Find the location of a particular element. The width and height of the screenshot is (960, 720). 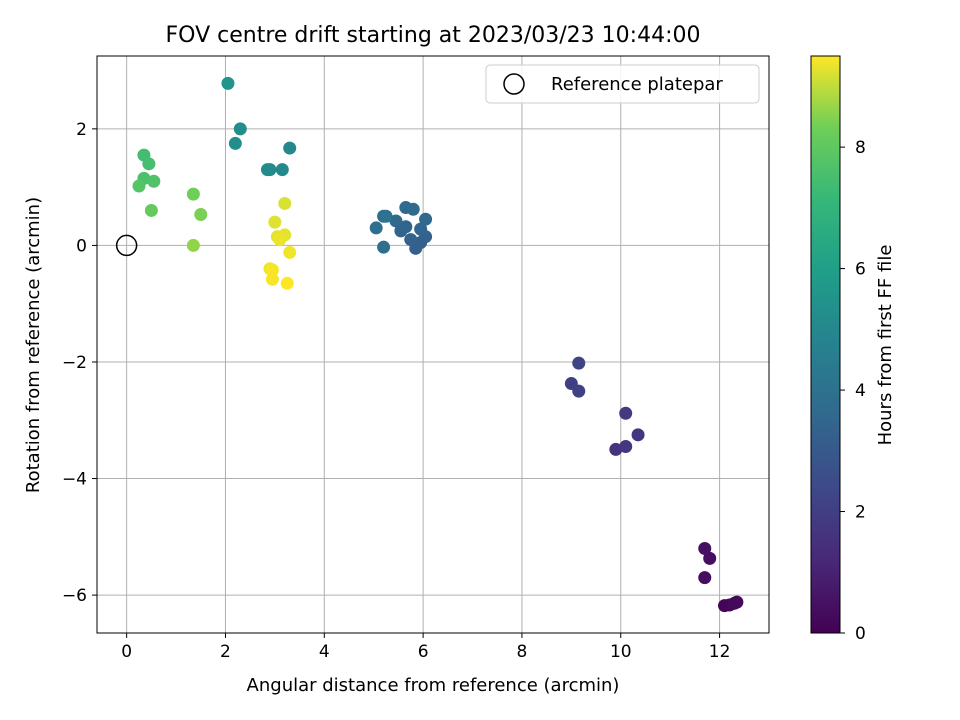

colorbar-tick-label: 4 is located at coordinates (860, 391).